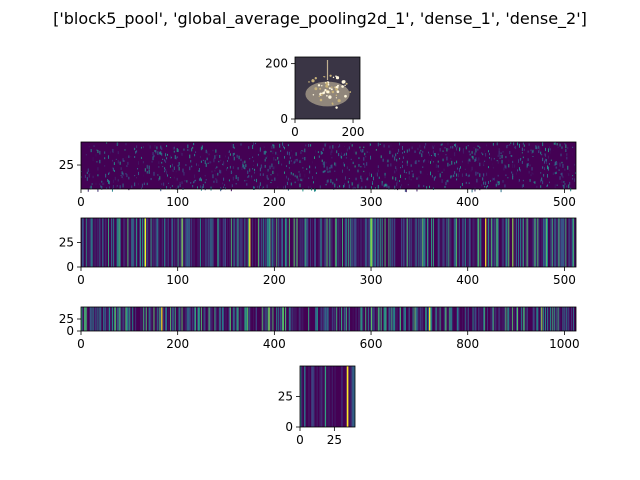  I want to click on y-tick-label: 25, so click(66, 319).